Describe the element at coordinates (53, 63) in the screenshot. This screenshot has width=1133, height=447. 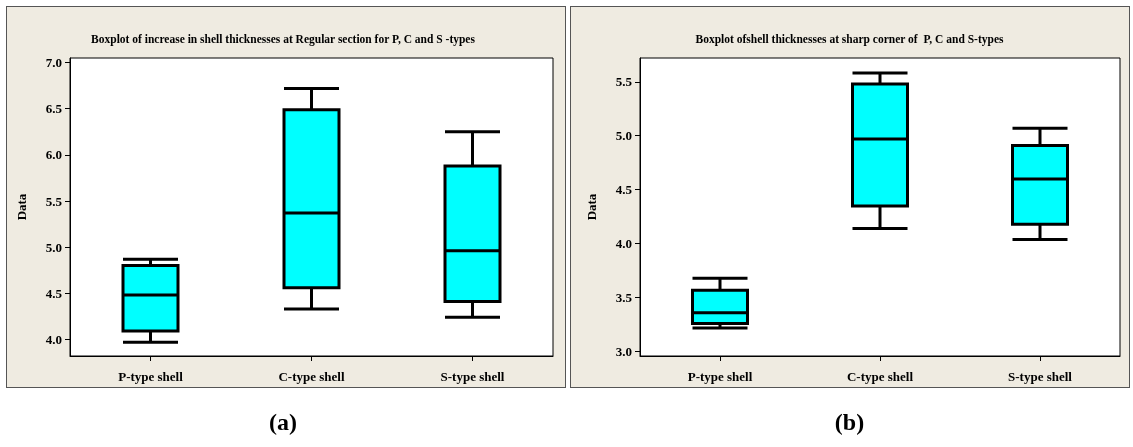
I see `y-tick-label: 7.0` at that location.